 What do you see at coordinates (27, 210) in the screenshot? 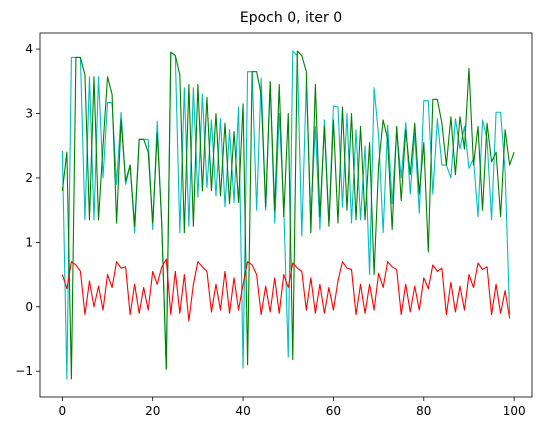
I see `y-axis: −1 0 1 2 3 4` at bounding box center [27, 210].